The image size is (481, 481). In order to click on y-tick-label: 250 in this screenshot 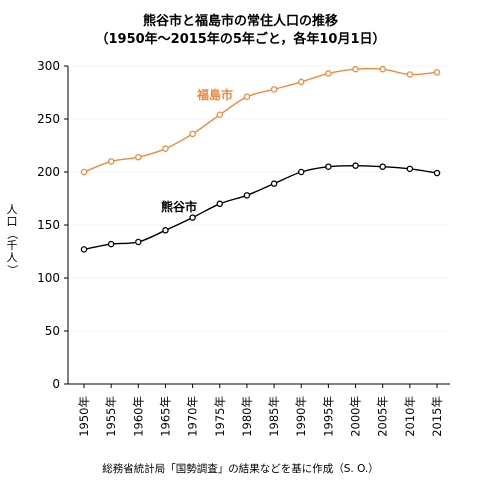, I will do `click(48, 119)`.